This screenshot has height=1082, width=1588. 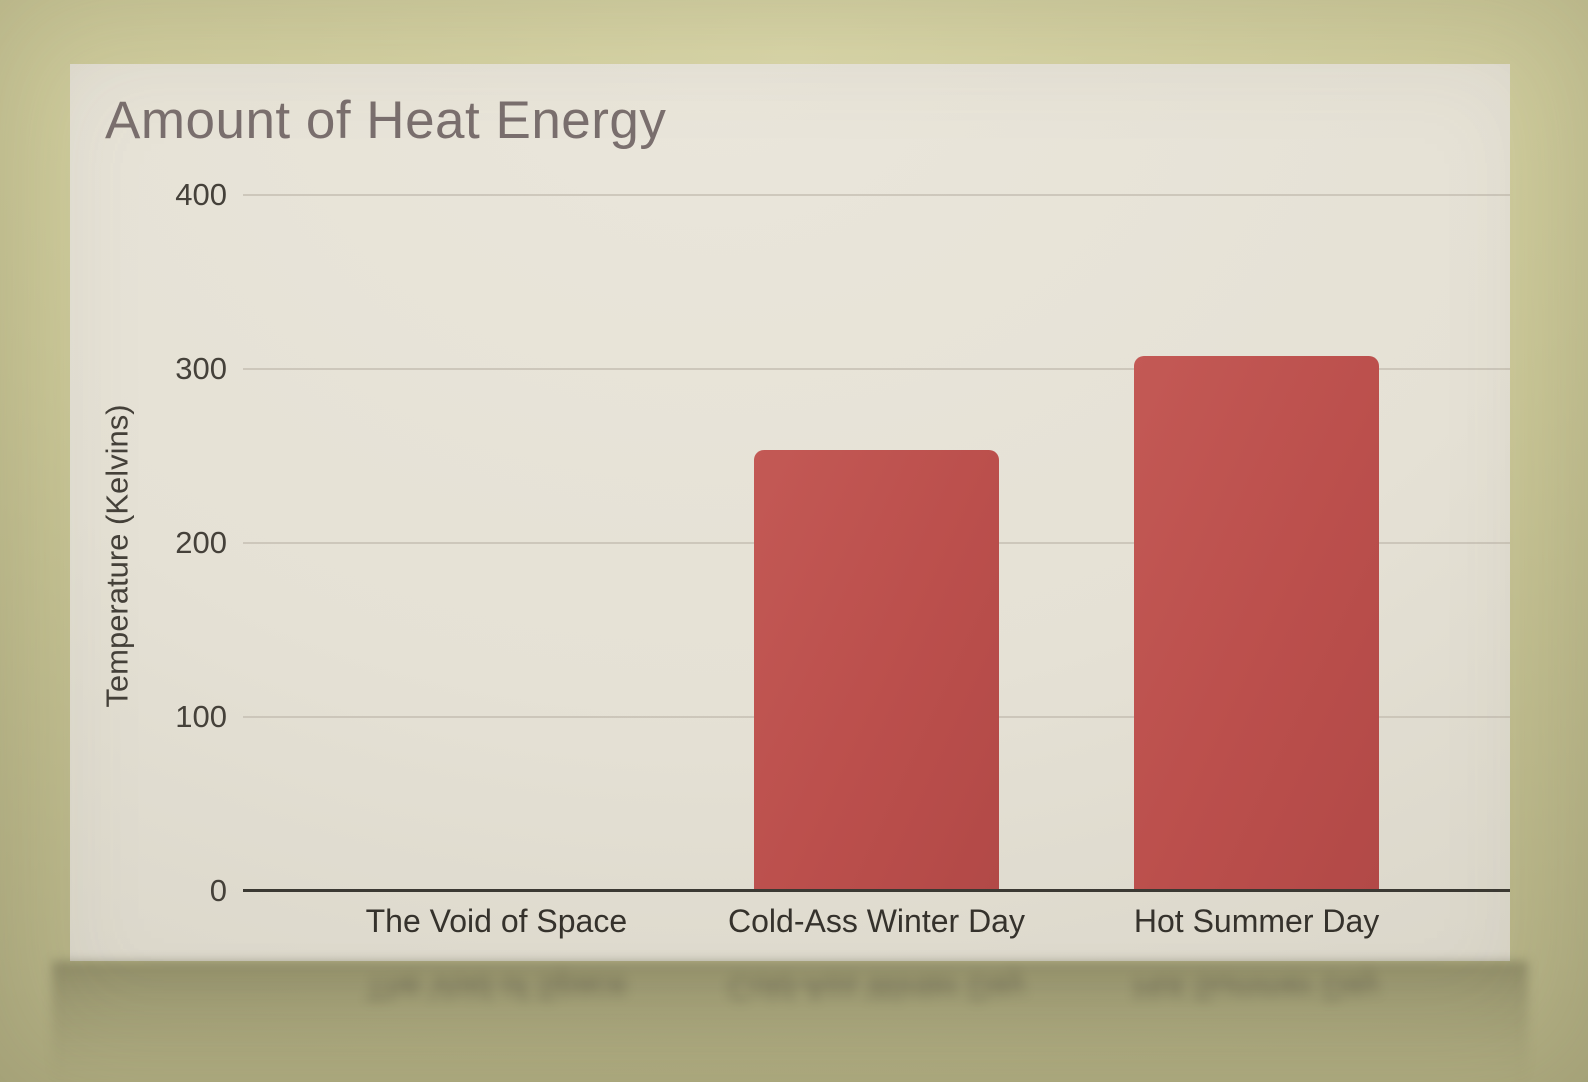 I want to click on bar-hot-summer-day, so click(x=1257, y=622).